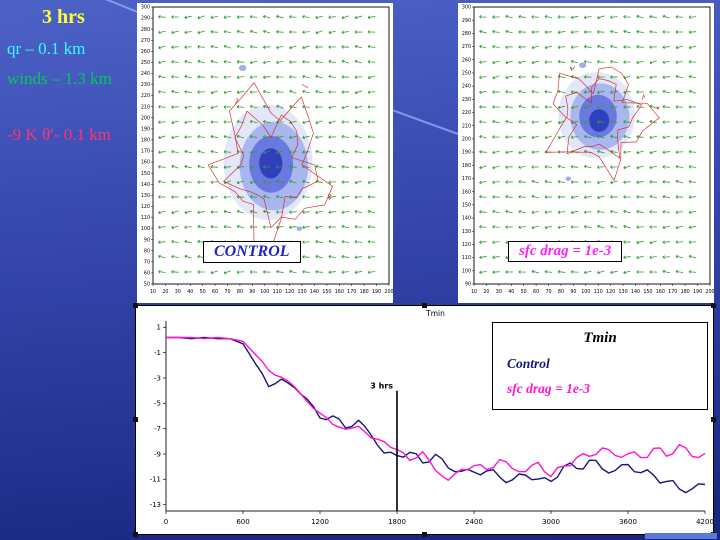  I want to click on legend-entry-control: Control, so click(528, 363).